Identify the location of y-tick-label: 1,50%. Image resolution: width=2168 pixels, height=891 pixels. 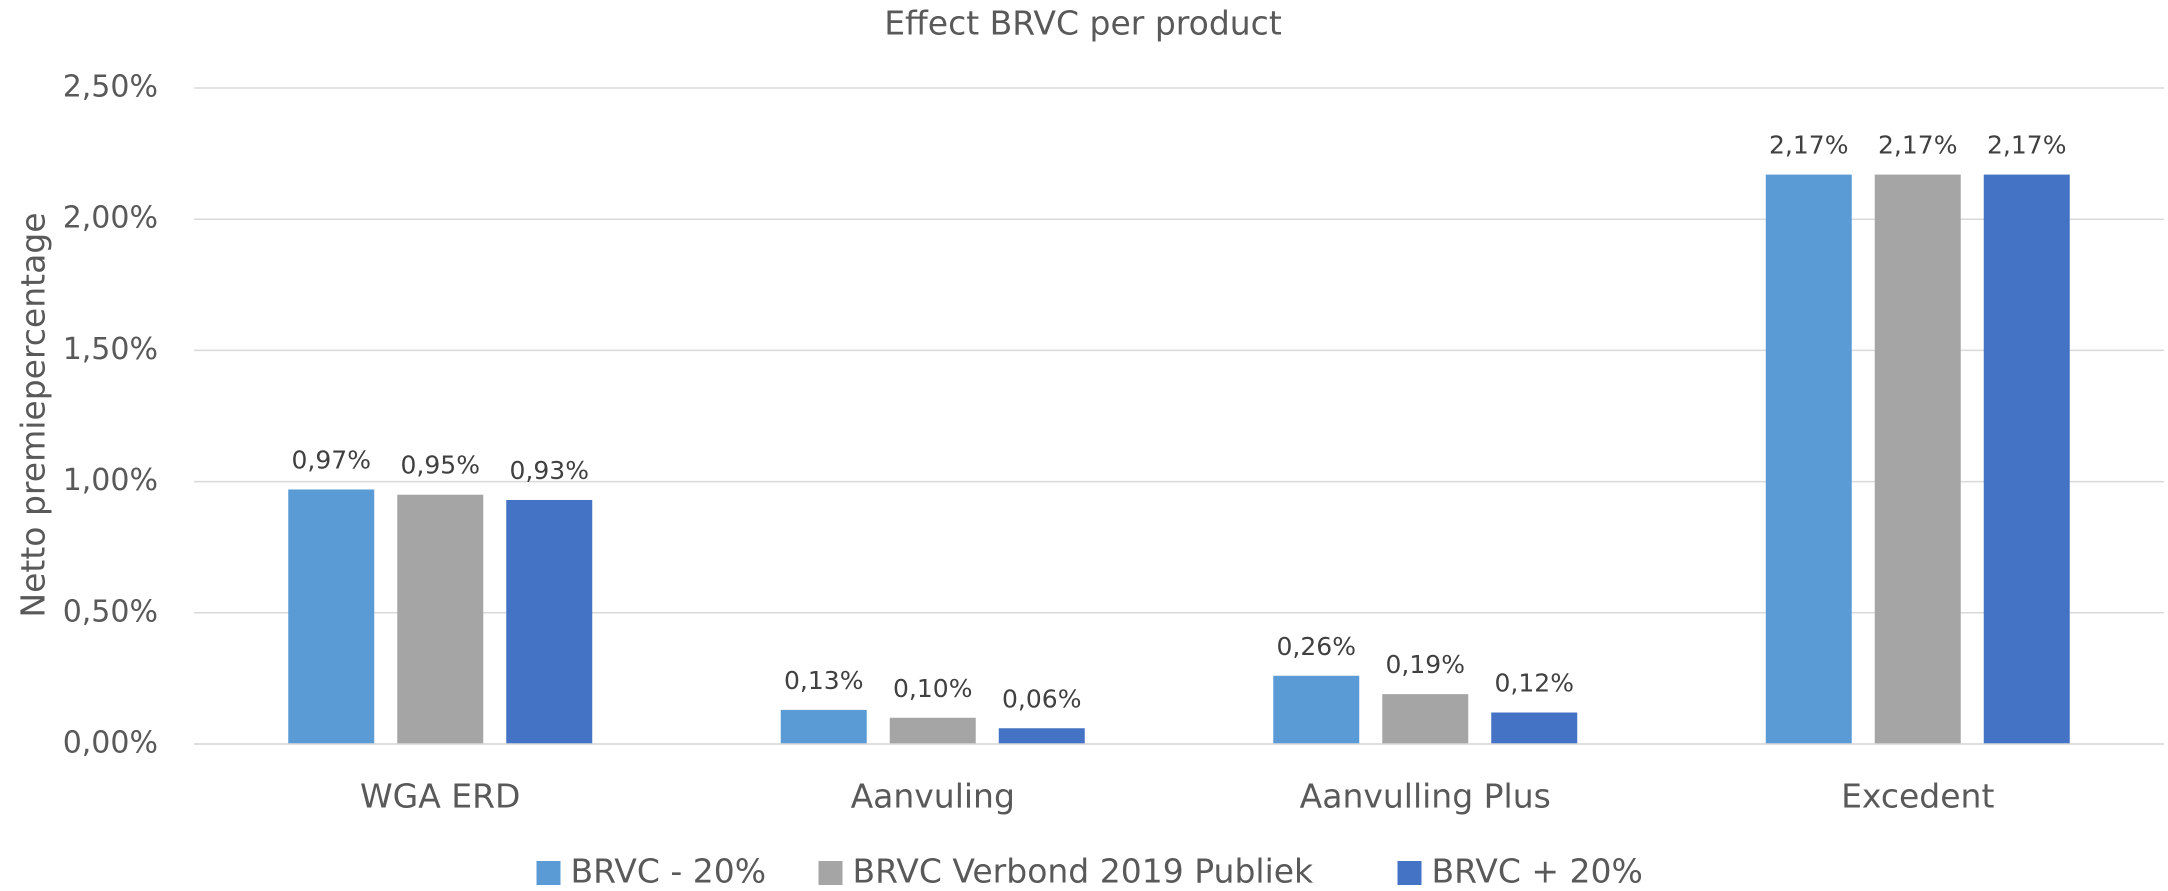
(110, 349).